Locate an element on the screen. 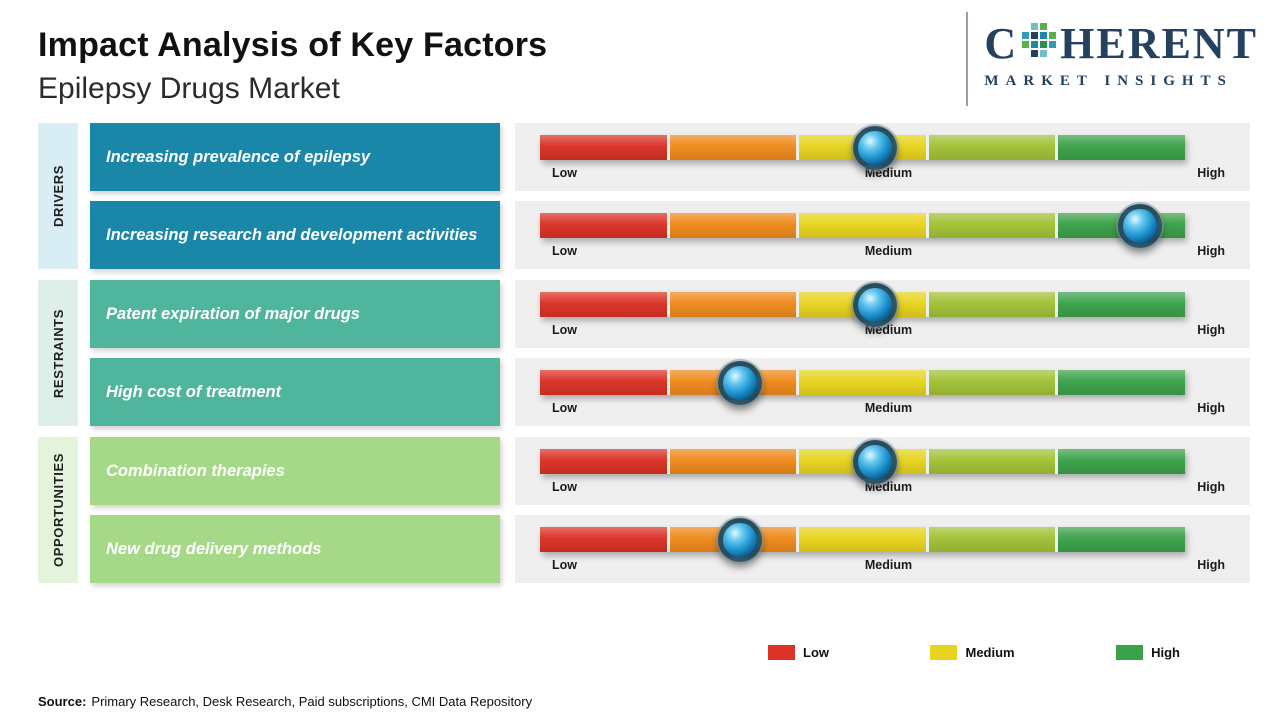  factor-row: Patent expiration of major drugs Lo is located at coordinates (670, 314).